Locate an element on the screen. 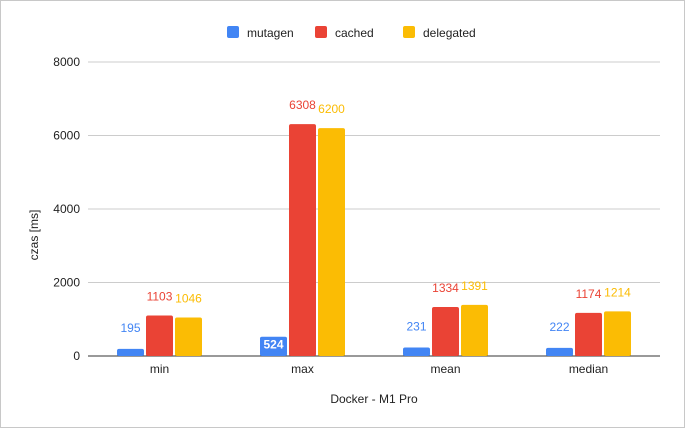 The width and height of the screenshot is (685, 432). legend-item-mutagen: mutagen is located at coordinates (260, 33).